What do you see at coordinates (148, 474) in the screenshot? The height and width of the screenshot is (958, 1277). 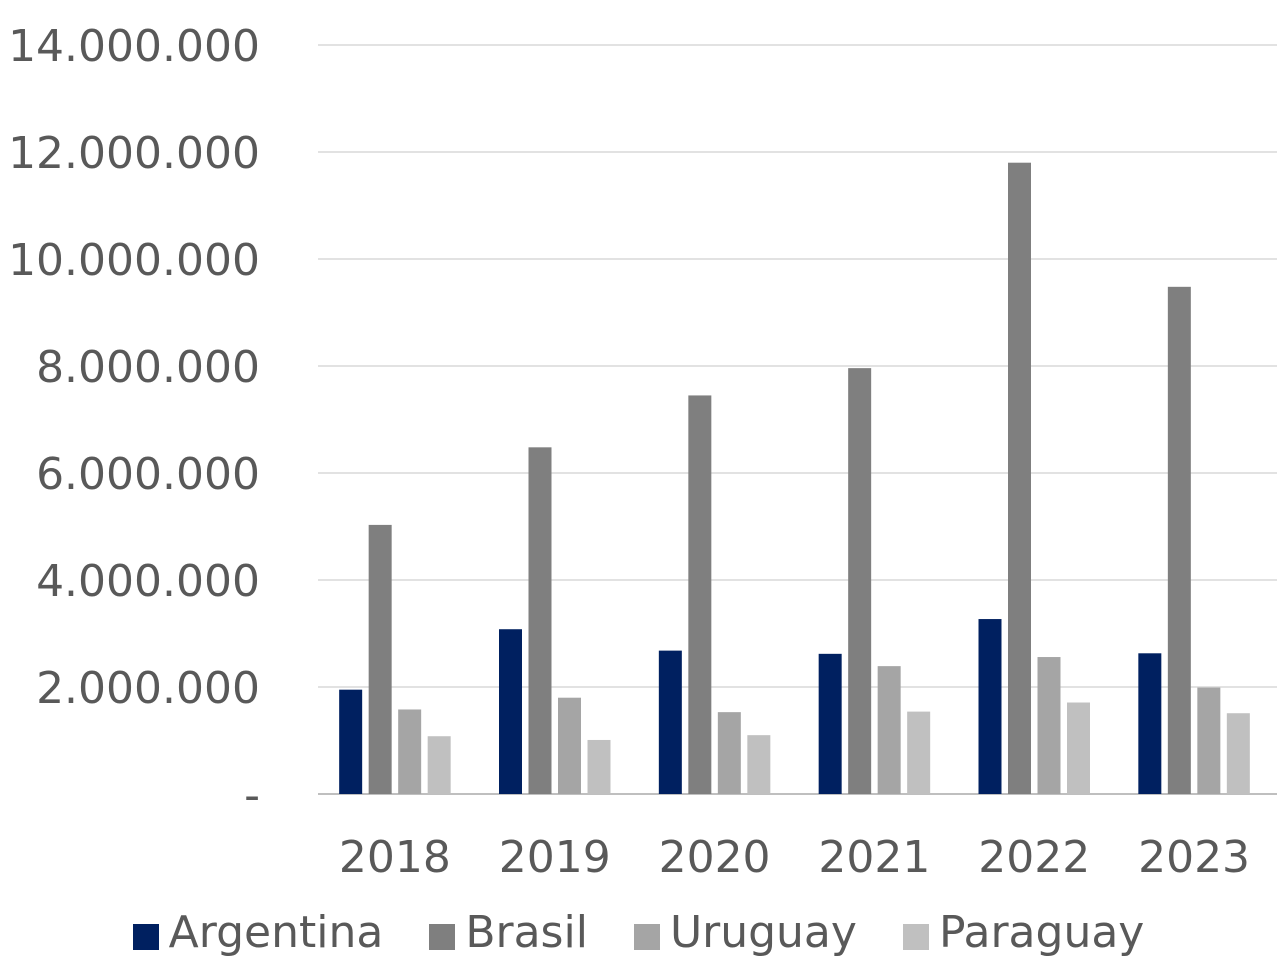 I see `y-tick-label: 6.000.000` at bounding box center [148, 474].